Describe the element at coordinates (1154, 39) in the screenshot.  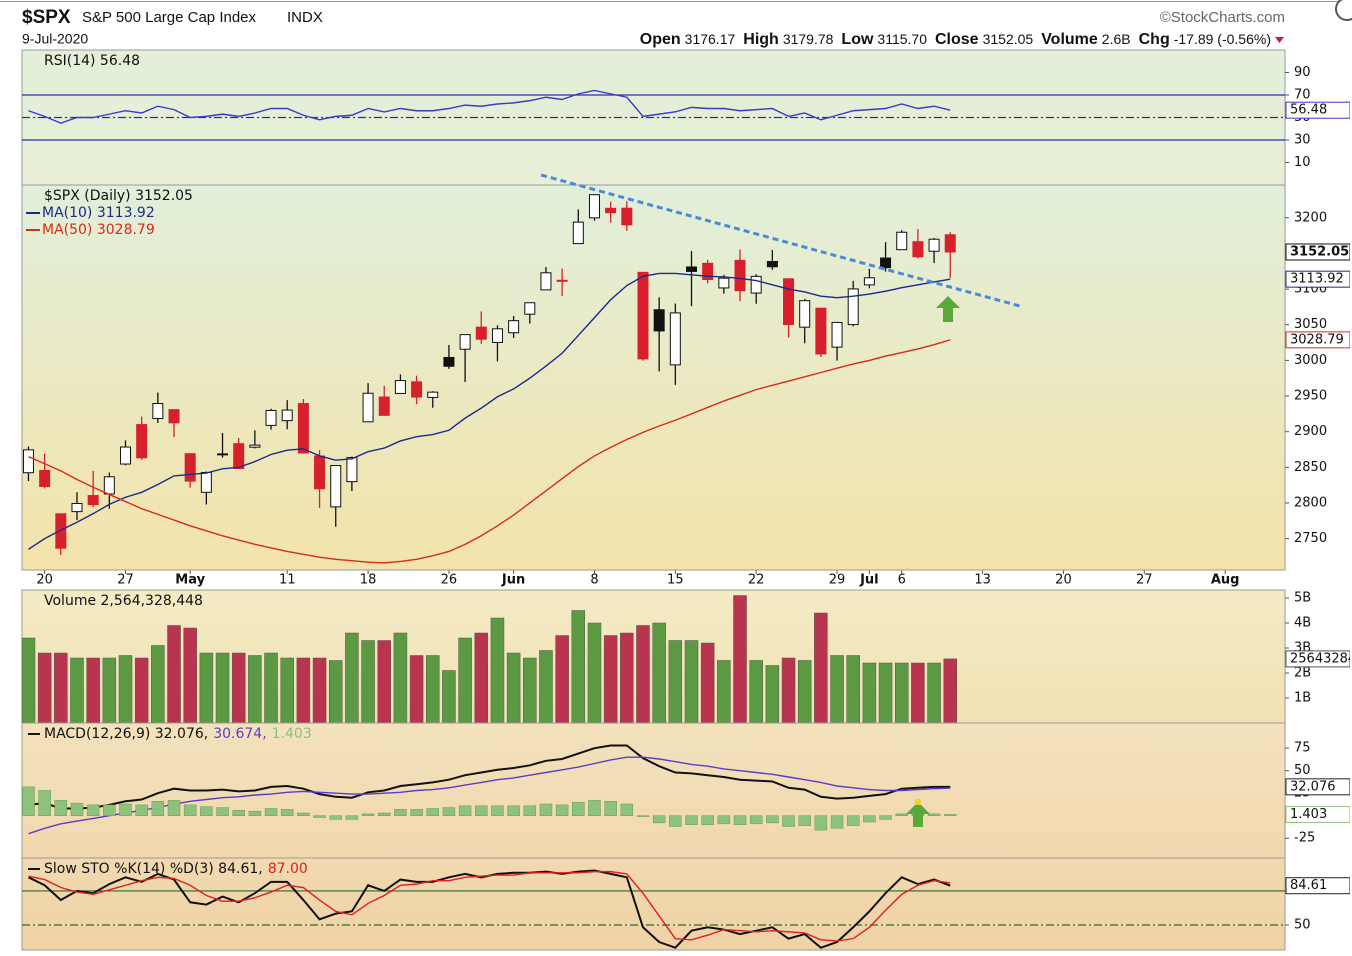
I see `quote-label: Chg` at that location.